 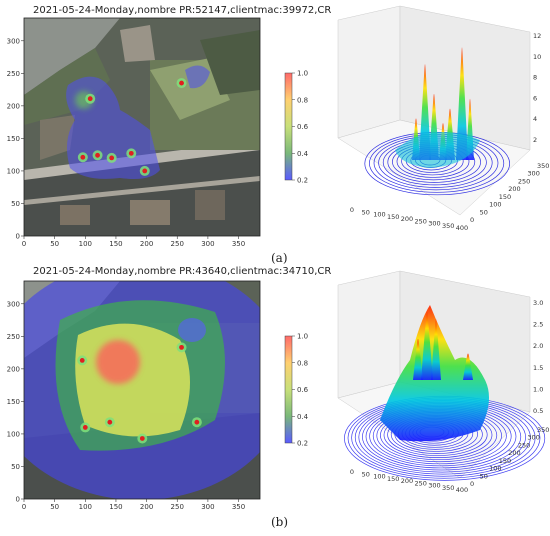 What do you see at coordinates (177, 244) in the screenshot?
I see `x-tick-label-a: 250` at bounding box center [177, 244].